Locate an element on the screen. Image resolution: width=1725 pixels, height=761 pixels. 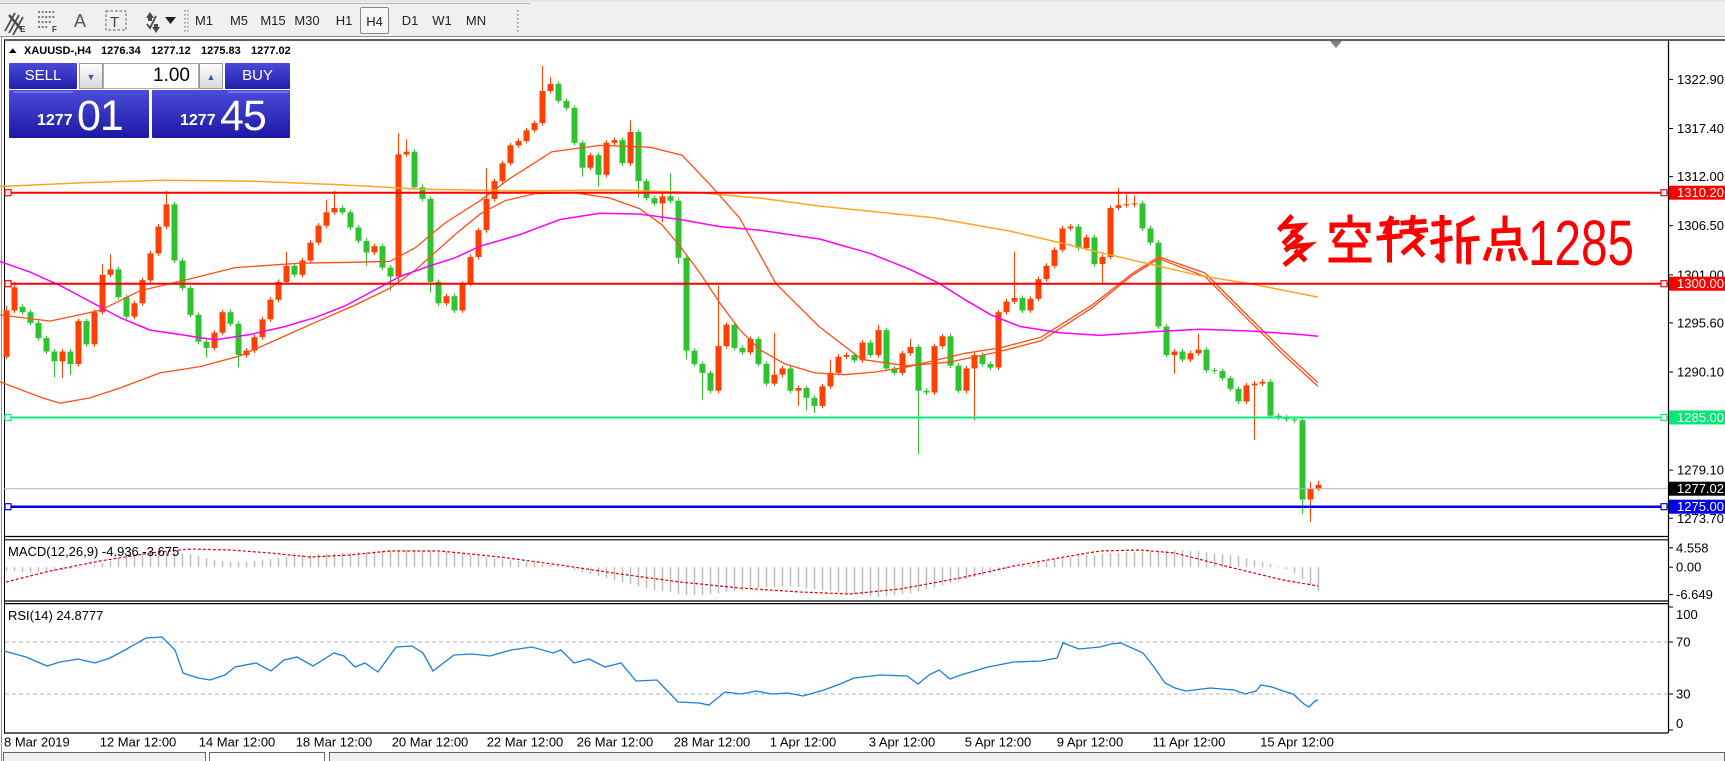
svg-text: 0.00 is located at coordinates (1688, 567).